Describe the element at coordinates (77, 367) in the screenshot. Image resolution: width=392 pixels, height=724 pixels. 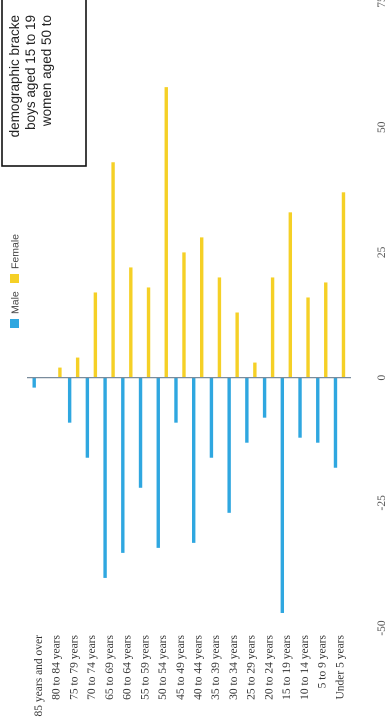
I see `bar-female-75-to-79-years` at that location.